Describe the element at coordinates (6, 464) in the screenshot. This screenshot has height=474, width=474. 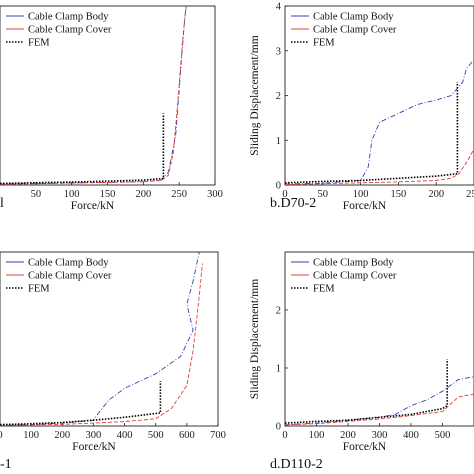
I see `panel-caption: -1` at that location.